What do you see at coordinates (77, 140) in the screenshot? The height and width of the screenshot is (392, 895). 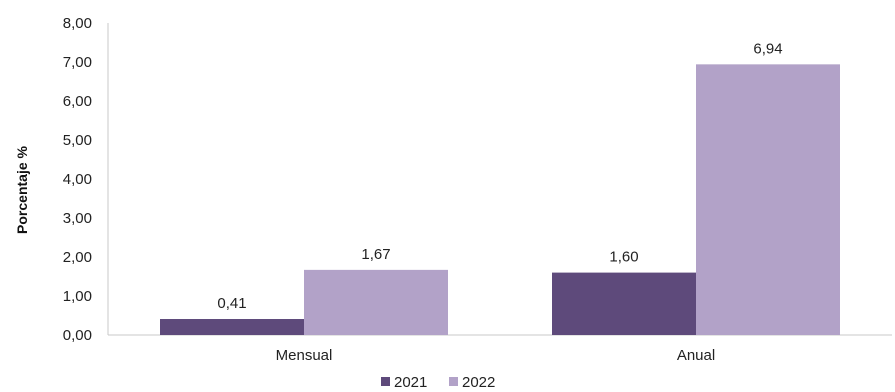 I see `y-tick-label: 5,00` at bounding box center [77, 140].